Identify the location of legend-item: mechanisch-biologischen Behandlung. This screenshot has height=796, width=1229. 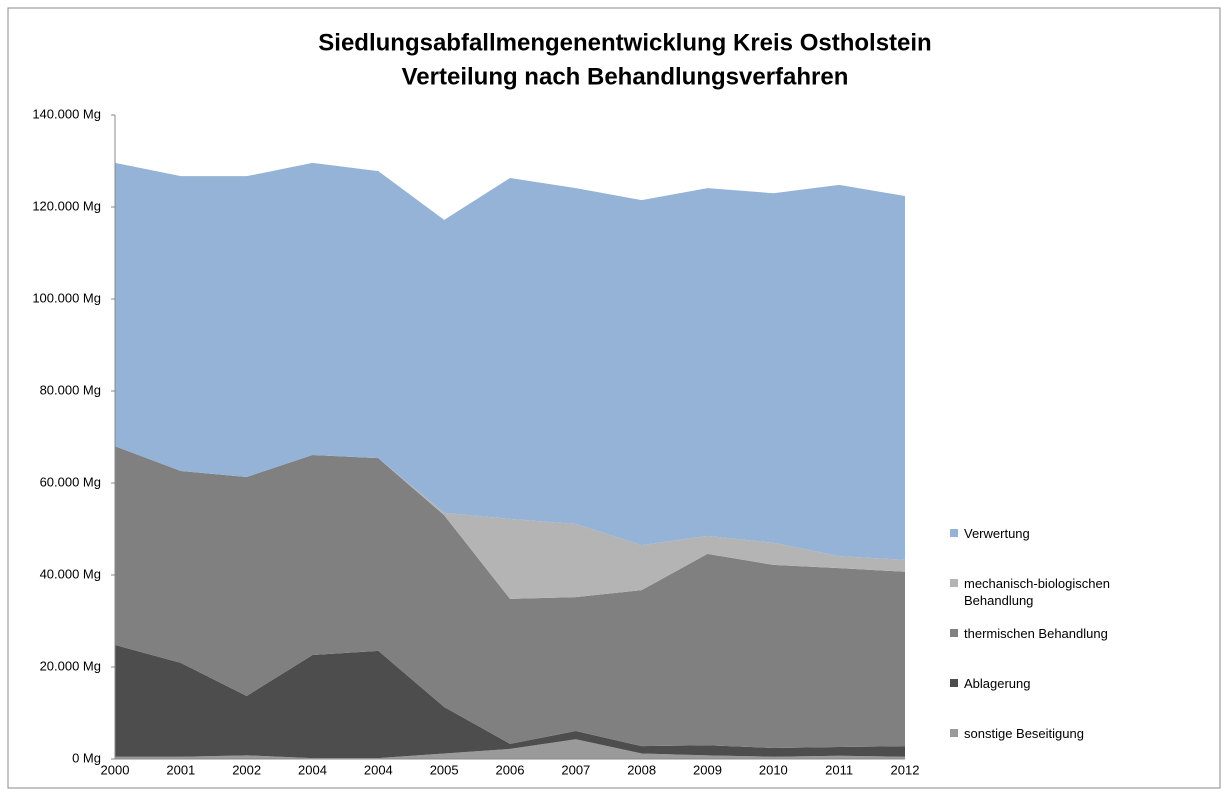
(1055, 600).